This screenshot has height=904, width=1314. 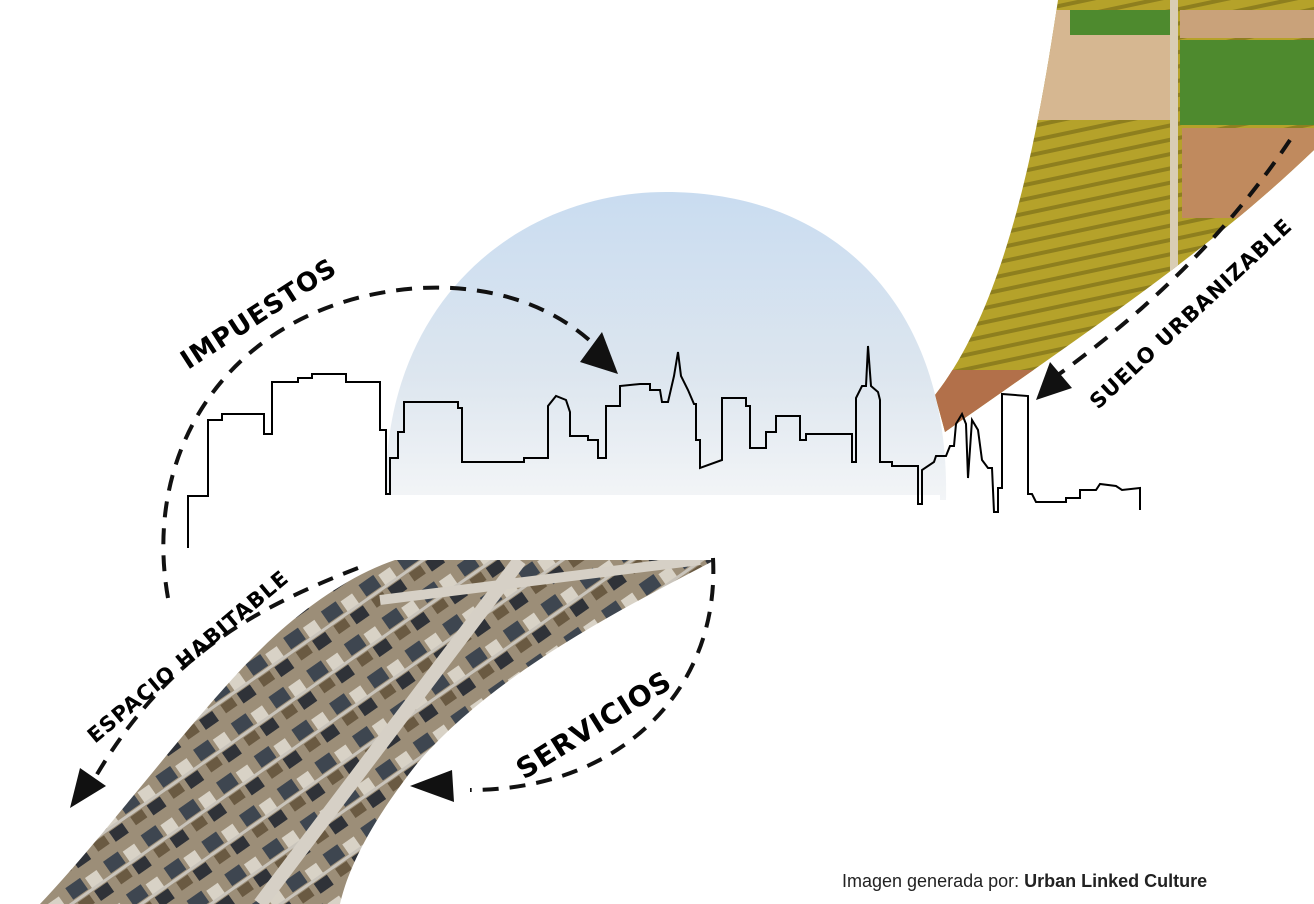 I want to click on espacio-arrowhead, so click(x=88, y=788).